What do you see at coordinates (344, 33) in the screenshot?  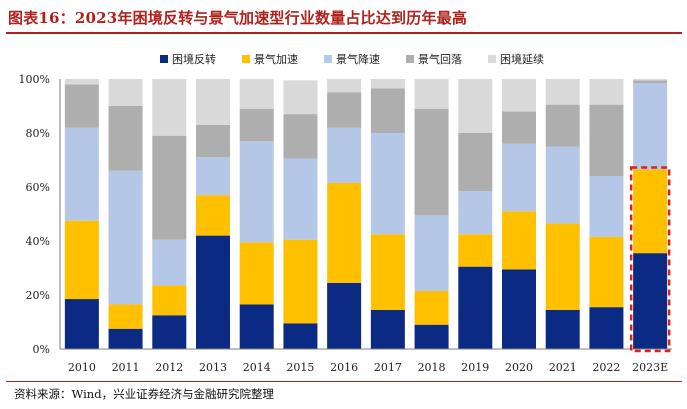 I see `title-divider` at bounding box center [344, 33].